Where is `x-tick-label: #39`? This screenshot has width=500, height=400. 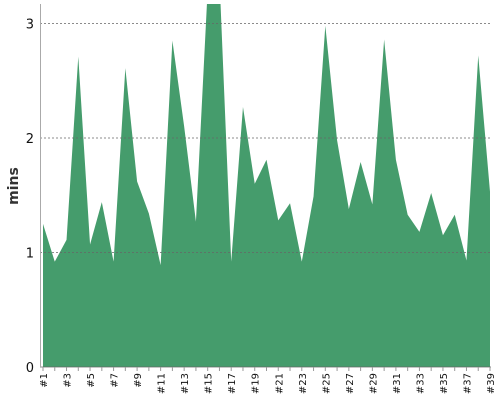 x-tick-label: #39 is located at coordinates (491, 383).